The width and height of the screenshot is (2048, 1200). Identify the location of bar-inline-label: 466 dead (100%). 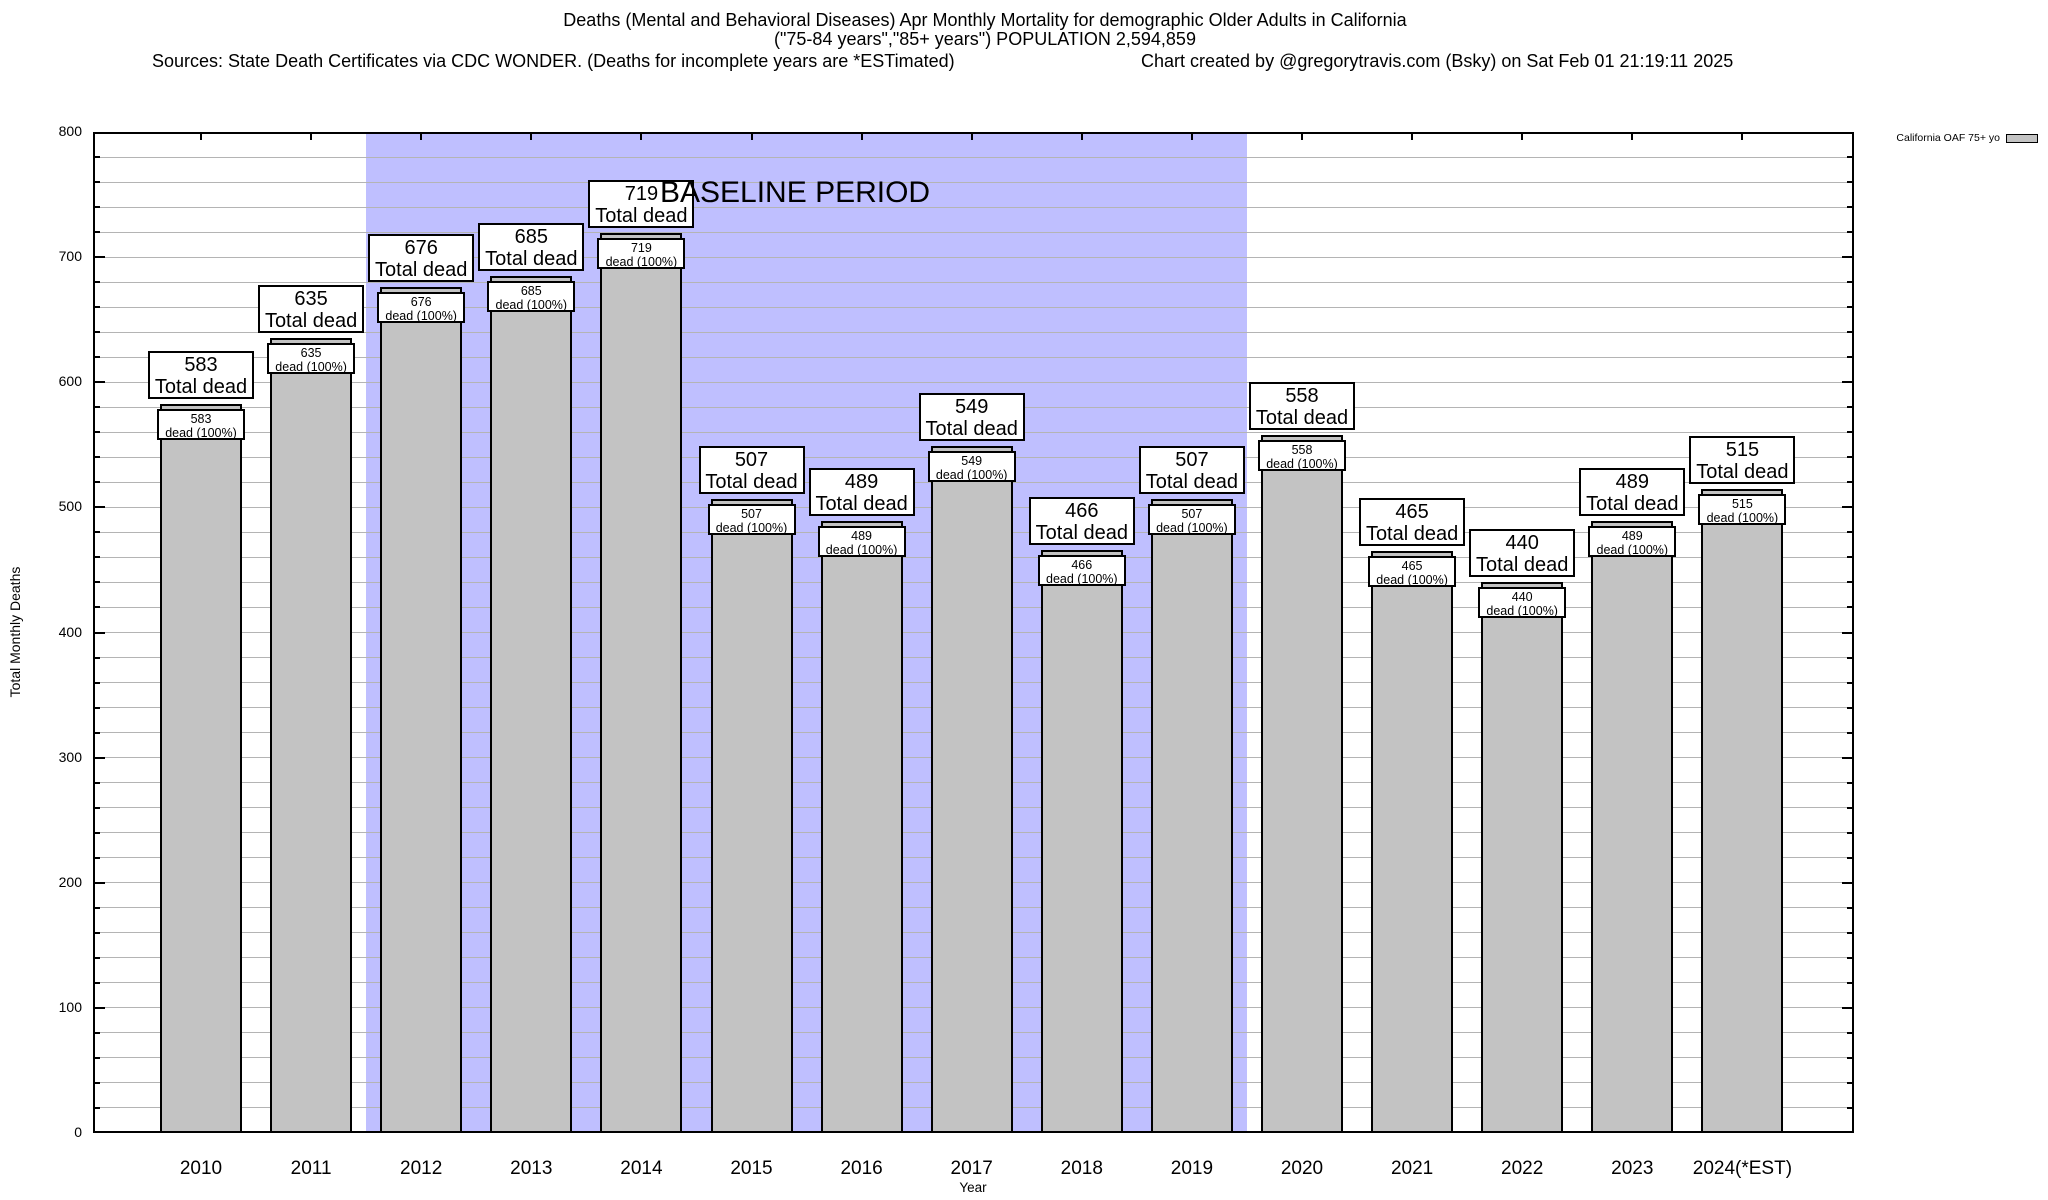
(1081, 570).